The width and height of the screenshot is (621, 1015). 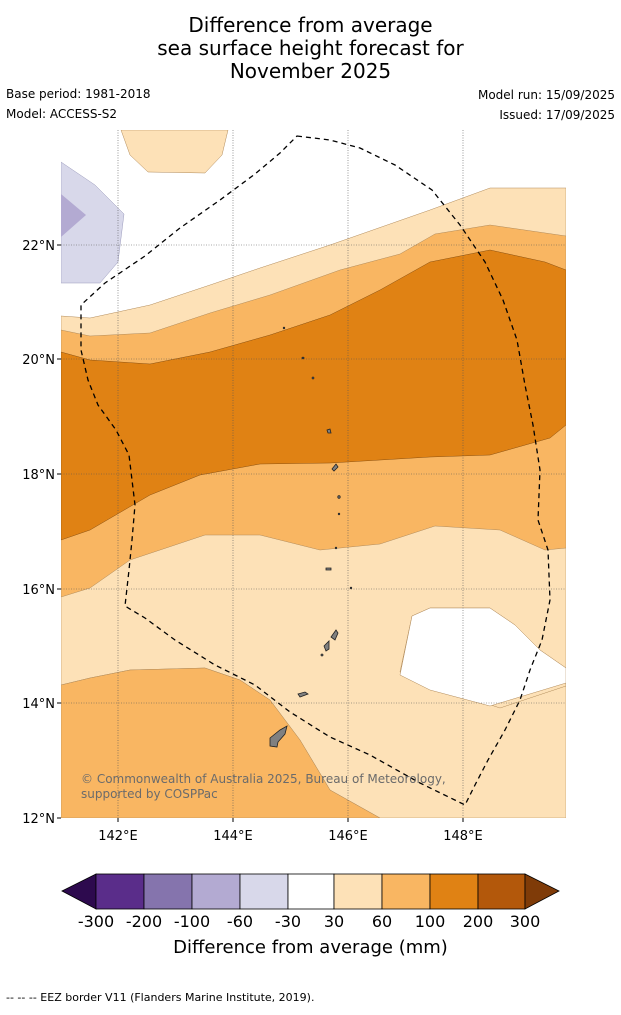 I want to click on tinian-island, so click(x=326, y=646).